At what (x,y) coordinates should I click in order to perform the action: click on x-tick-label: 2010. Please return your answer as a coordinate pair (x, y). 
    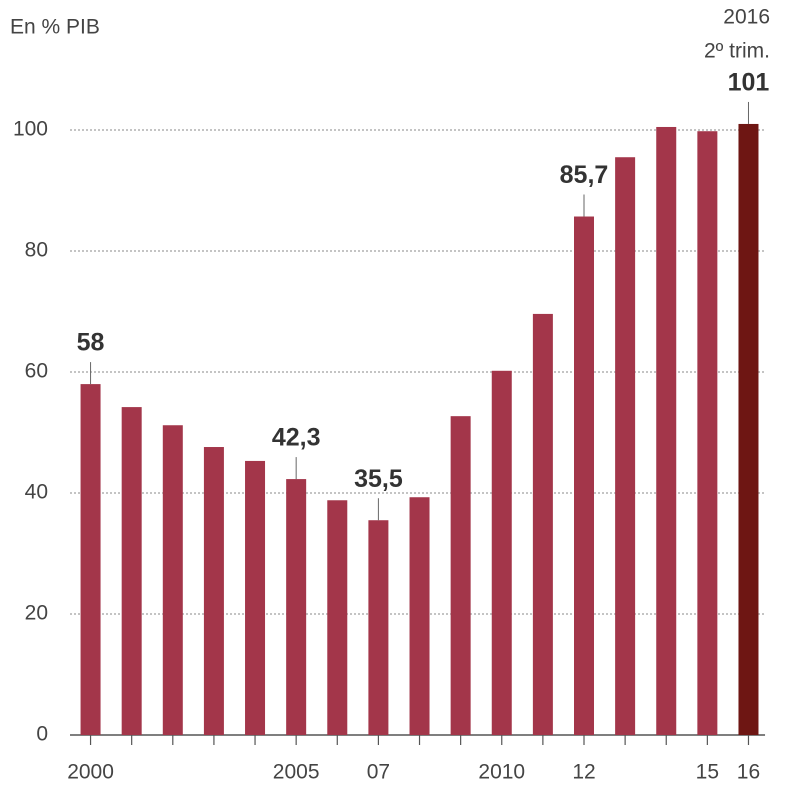
    Looking at the image, I should click on (501, 772).